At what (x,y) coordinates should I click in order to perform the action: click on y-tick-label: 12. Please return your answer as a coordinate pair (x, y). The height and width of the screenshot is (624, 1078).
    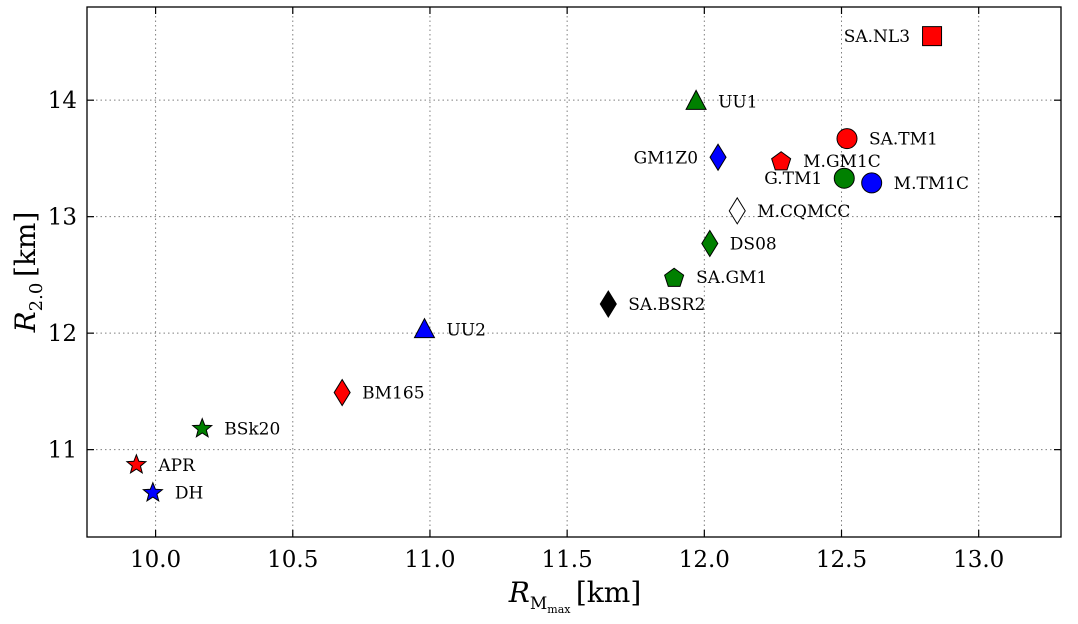
    Looking at the image, I should click on (62, 334).